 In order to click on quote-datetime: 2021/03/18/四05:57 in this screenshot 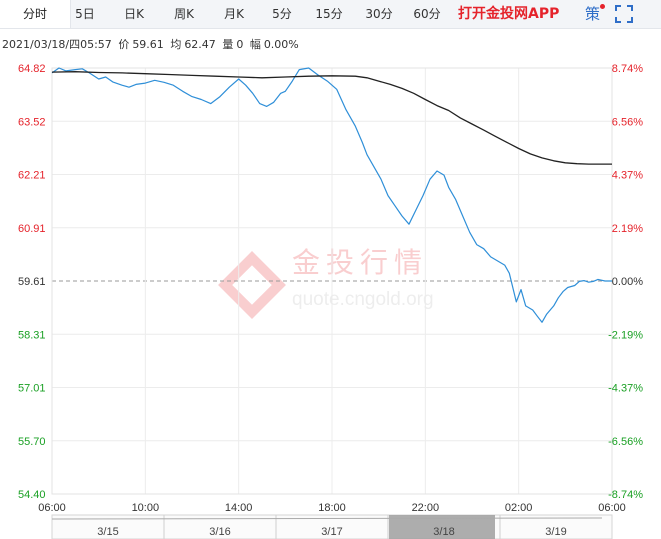, I will do `click(57, 44)`.